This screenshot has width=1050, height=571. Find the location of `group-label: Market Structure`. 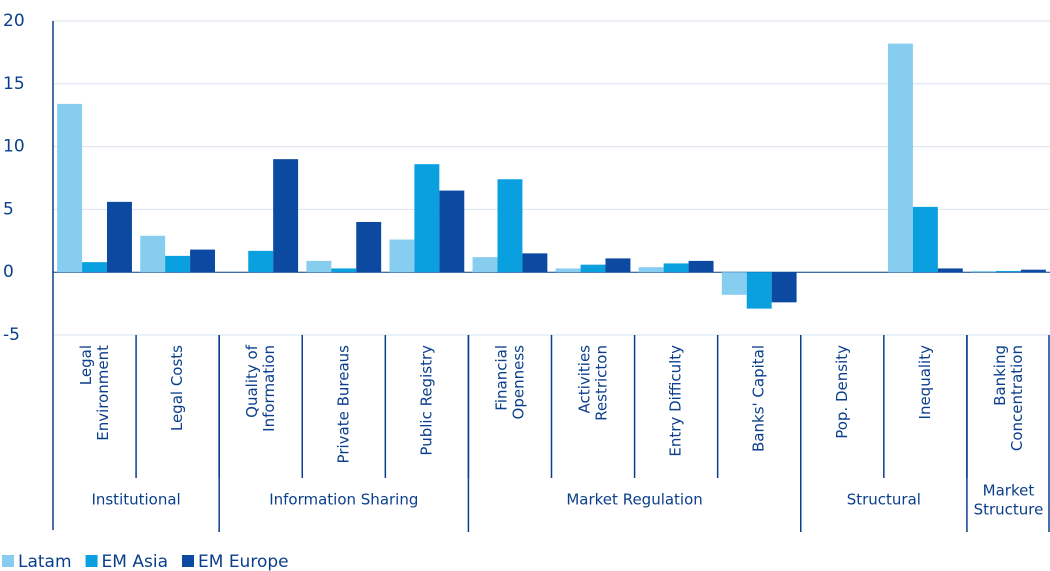

group-label: Market Structure is located at coordinates (1009, 499).